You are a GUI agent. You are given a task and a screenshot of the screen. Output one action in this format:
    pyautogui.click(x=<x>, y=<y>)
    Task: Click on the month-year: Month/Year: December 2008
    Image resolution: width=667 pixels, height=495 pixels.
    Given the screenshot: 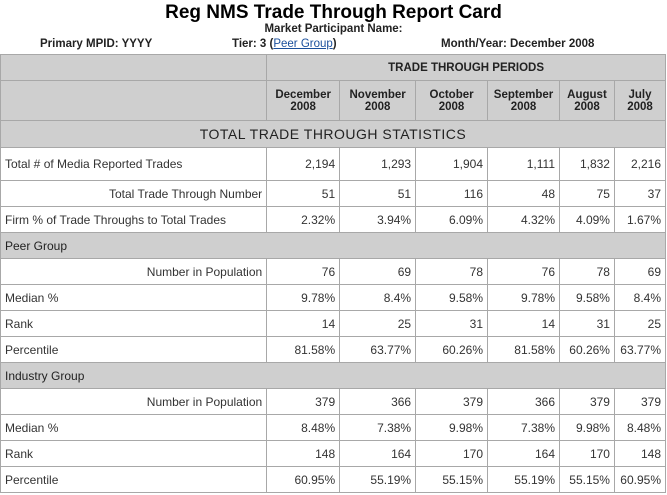 What is the action you would take?
    pyautogui.click(x=518, y=44)
    